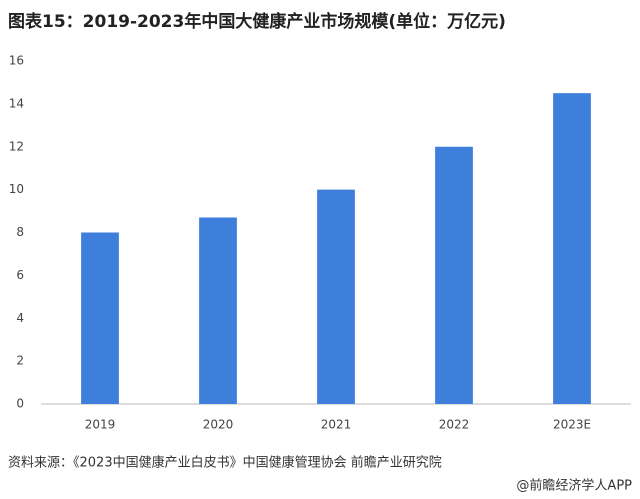 The height and width of the screenshot is (499, 640). Describe the element at coordinates (257, 21) in the screenshot. I see `chart-title: 图表15：2019-2023年中国大健康产业市场规模(单位：万亿元)` at that location.